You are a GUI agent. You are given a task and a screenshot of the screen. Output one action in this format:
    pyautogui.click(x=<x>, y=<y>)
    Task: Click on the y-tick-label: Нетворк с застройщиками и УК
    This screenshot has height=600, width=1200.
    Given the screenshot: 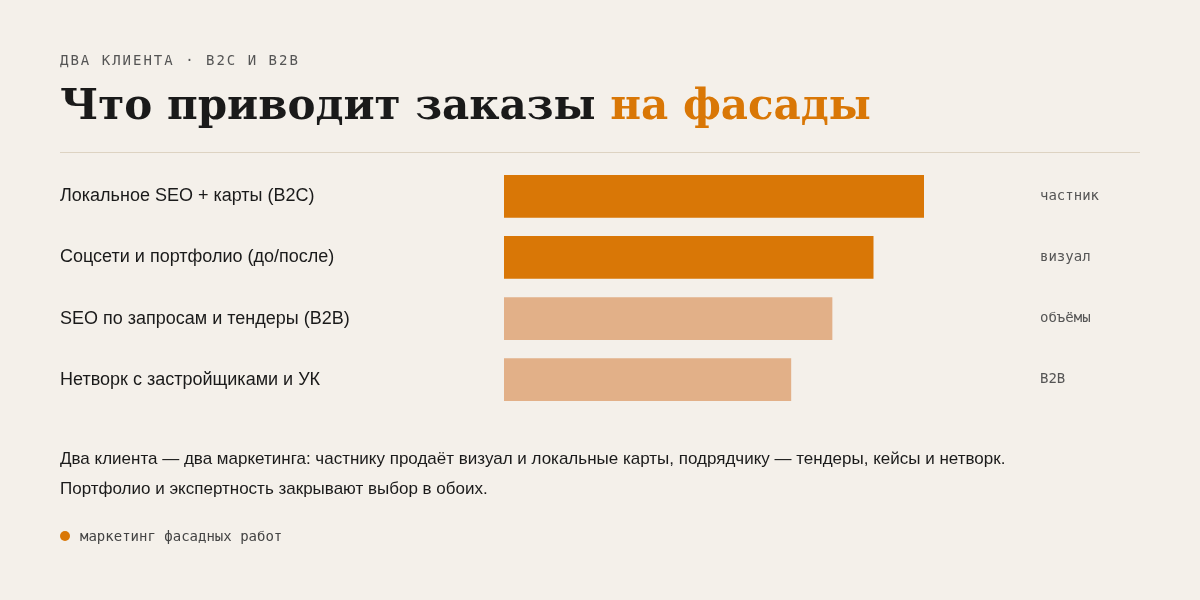 What is the action you would take?
    pyautogui.click(x=190, y=378)
    